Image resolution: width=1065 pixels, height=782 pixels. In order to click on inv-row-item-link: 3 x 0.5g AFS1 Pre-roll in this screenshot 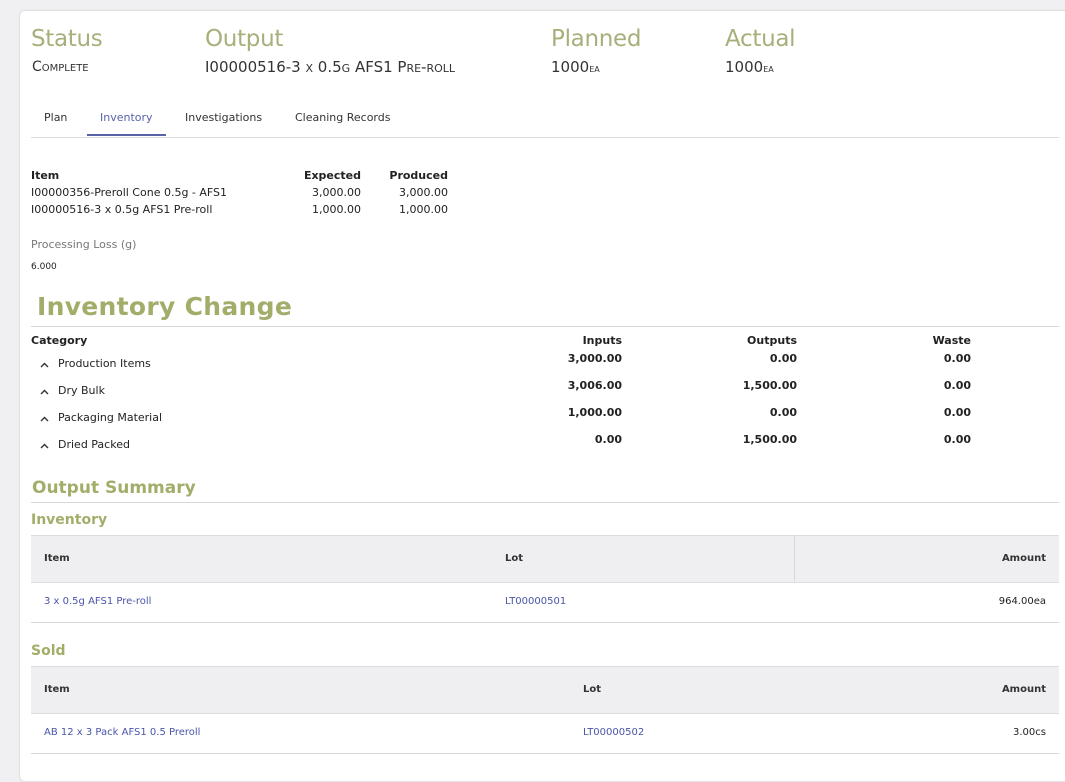, I will do `click(98, 601)`.